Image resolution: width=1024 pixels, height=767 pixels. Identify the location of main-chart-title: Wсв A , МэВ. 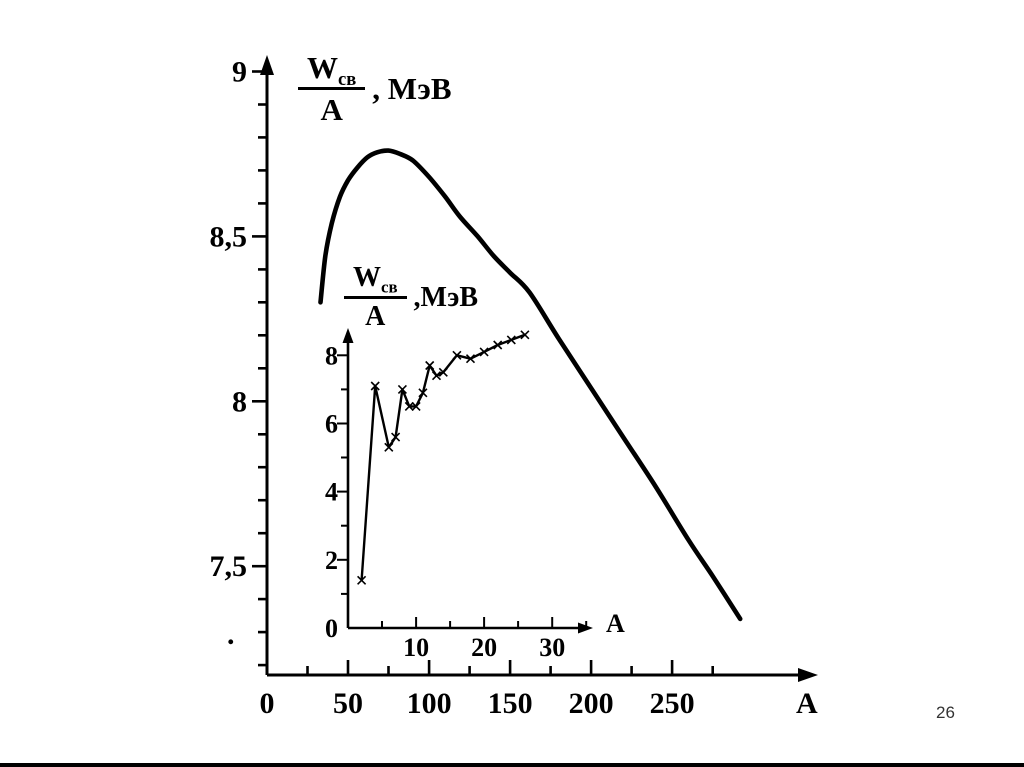
(375, 88).